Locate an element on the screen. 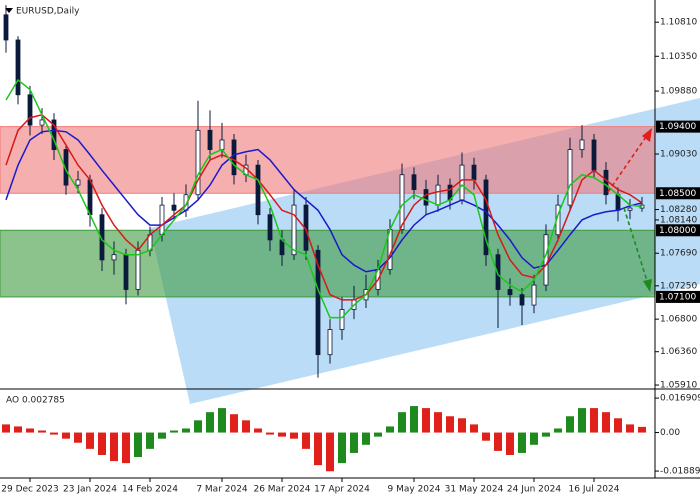 This screenshot has width=700, height=500. level-label: 1.07100 is located at coordinates (677, 297).